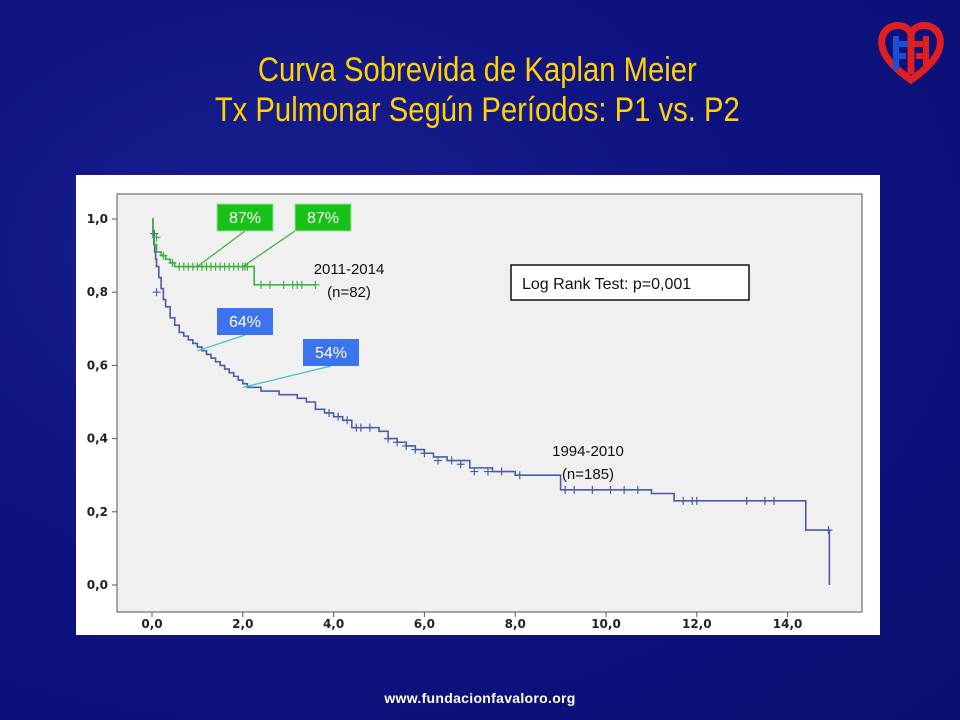 This screenshot has width=960, height=720. I want to click on title-line-1: Curva Sobrevida de Kaplan Meier, so click(477, 70).